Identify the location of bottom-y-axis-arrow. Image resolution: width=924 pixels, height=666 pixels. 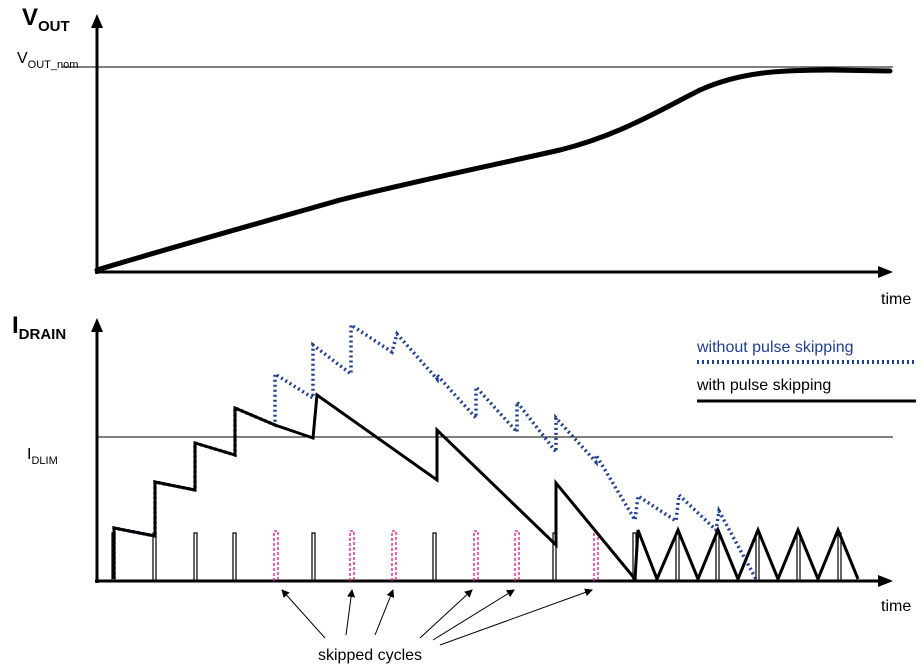
(97, 325).